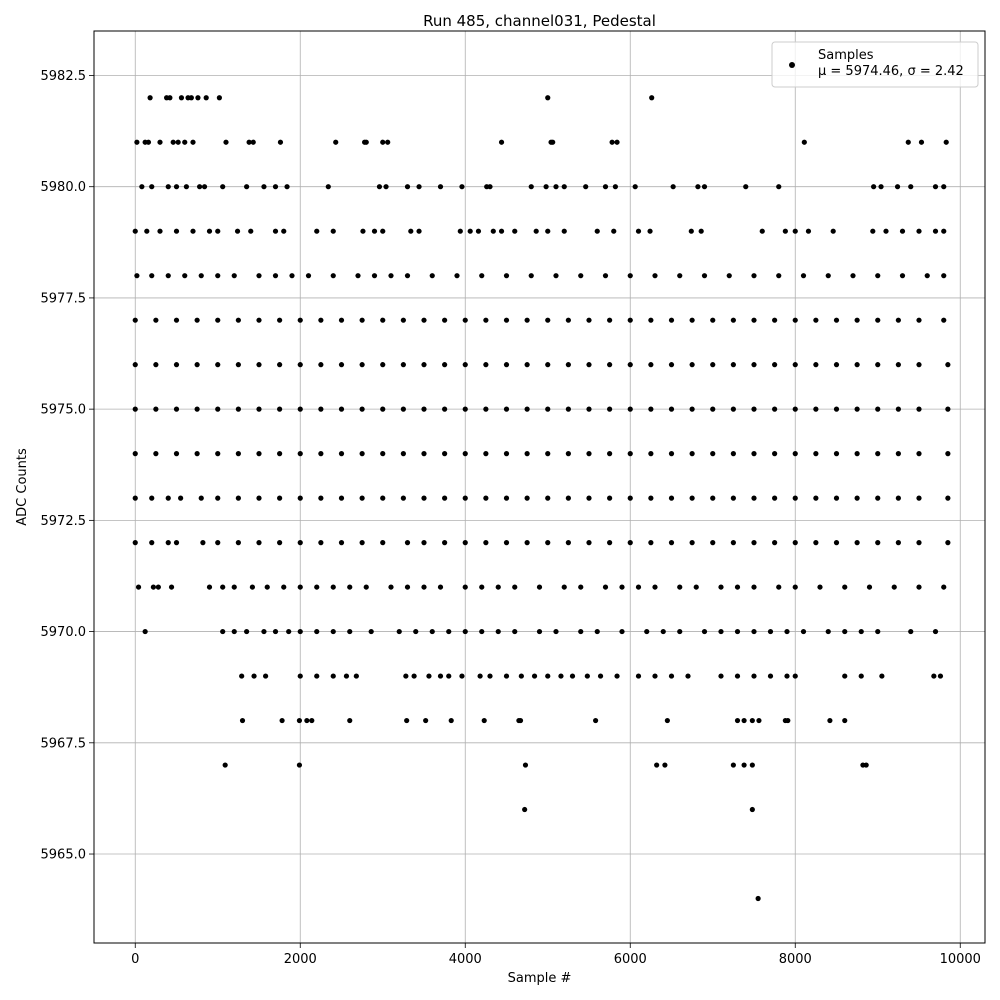  What do you see at coordinates (64, 410) in the screenshot?
I see `y-tick-label: 5975.0` at bounding box center [64, 410].